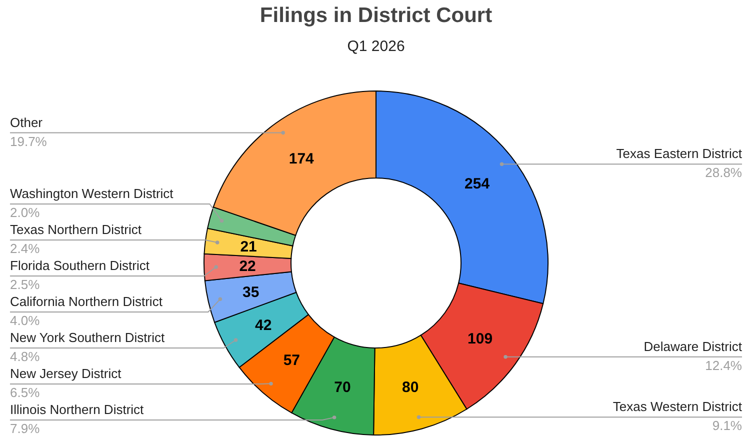 The height and width of the screenshot is (445, 753). Describe the element at coordinates (727, 426) in the screenshot. I see `text: 9.1%` at that location.